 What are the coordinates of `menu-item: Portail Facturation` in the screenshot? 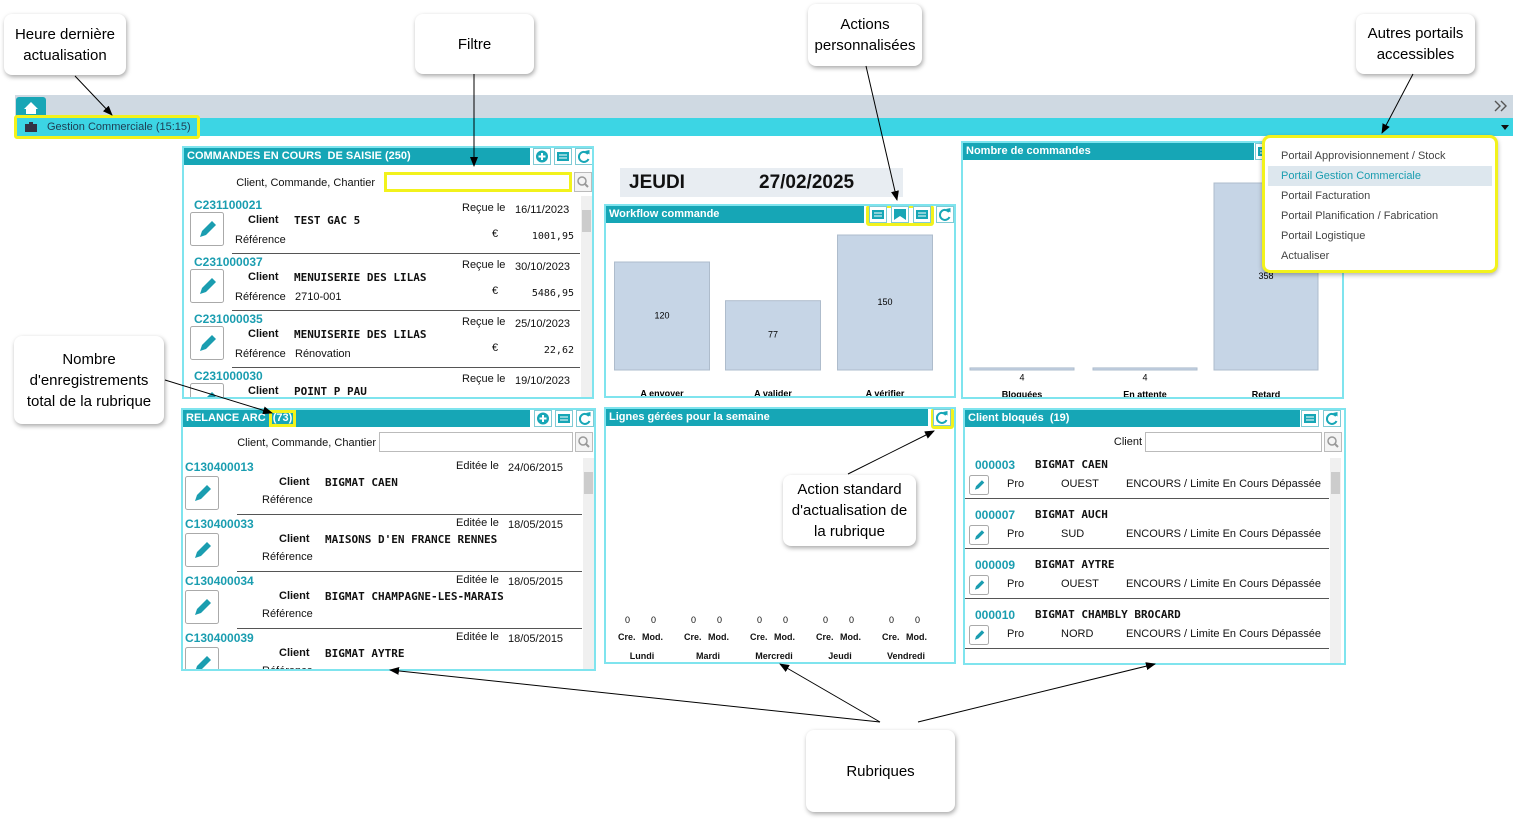 It's located at (1326, 196).